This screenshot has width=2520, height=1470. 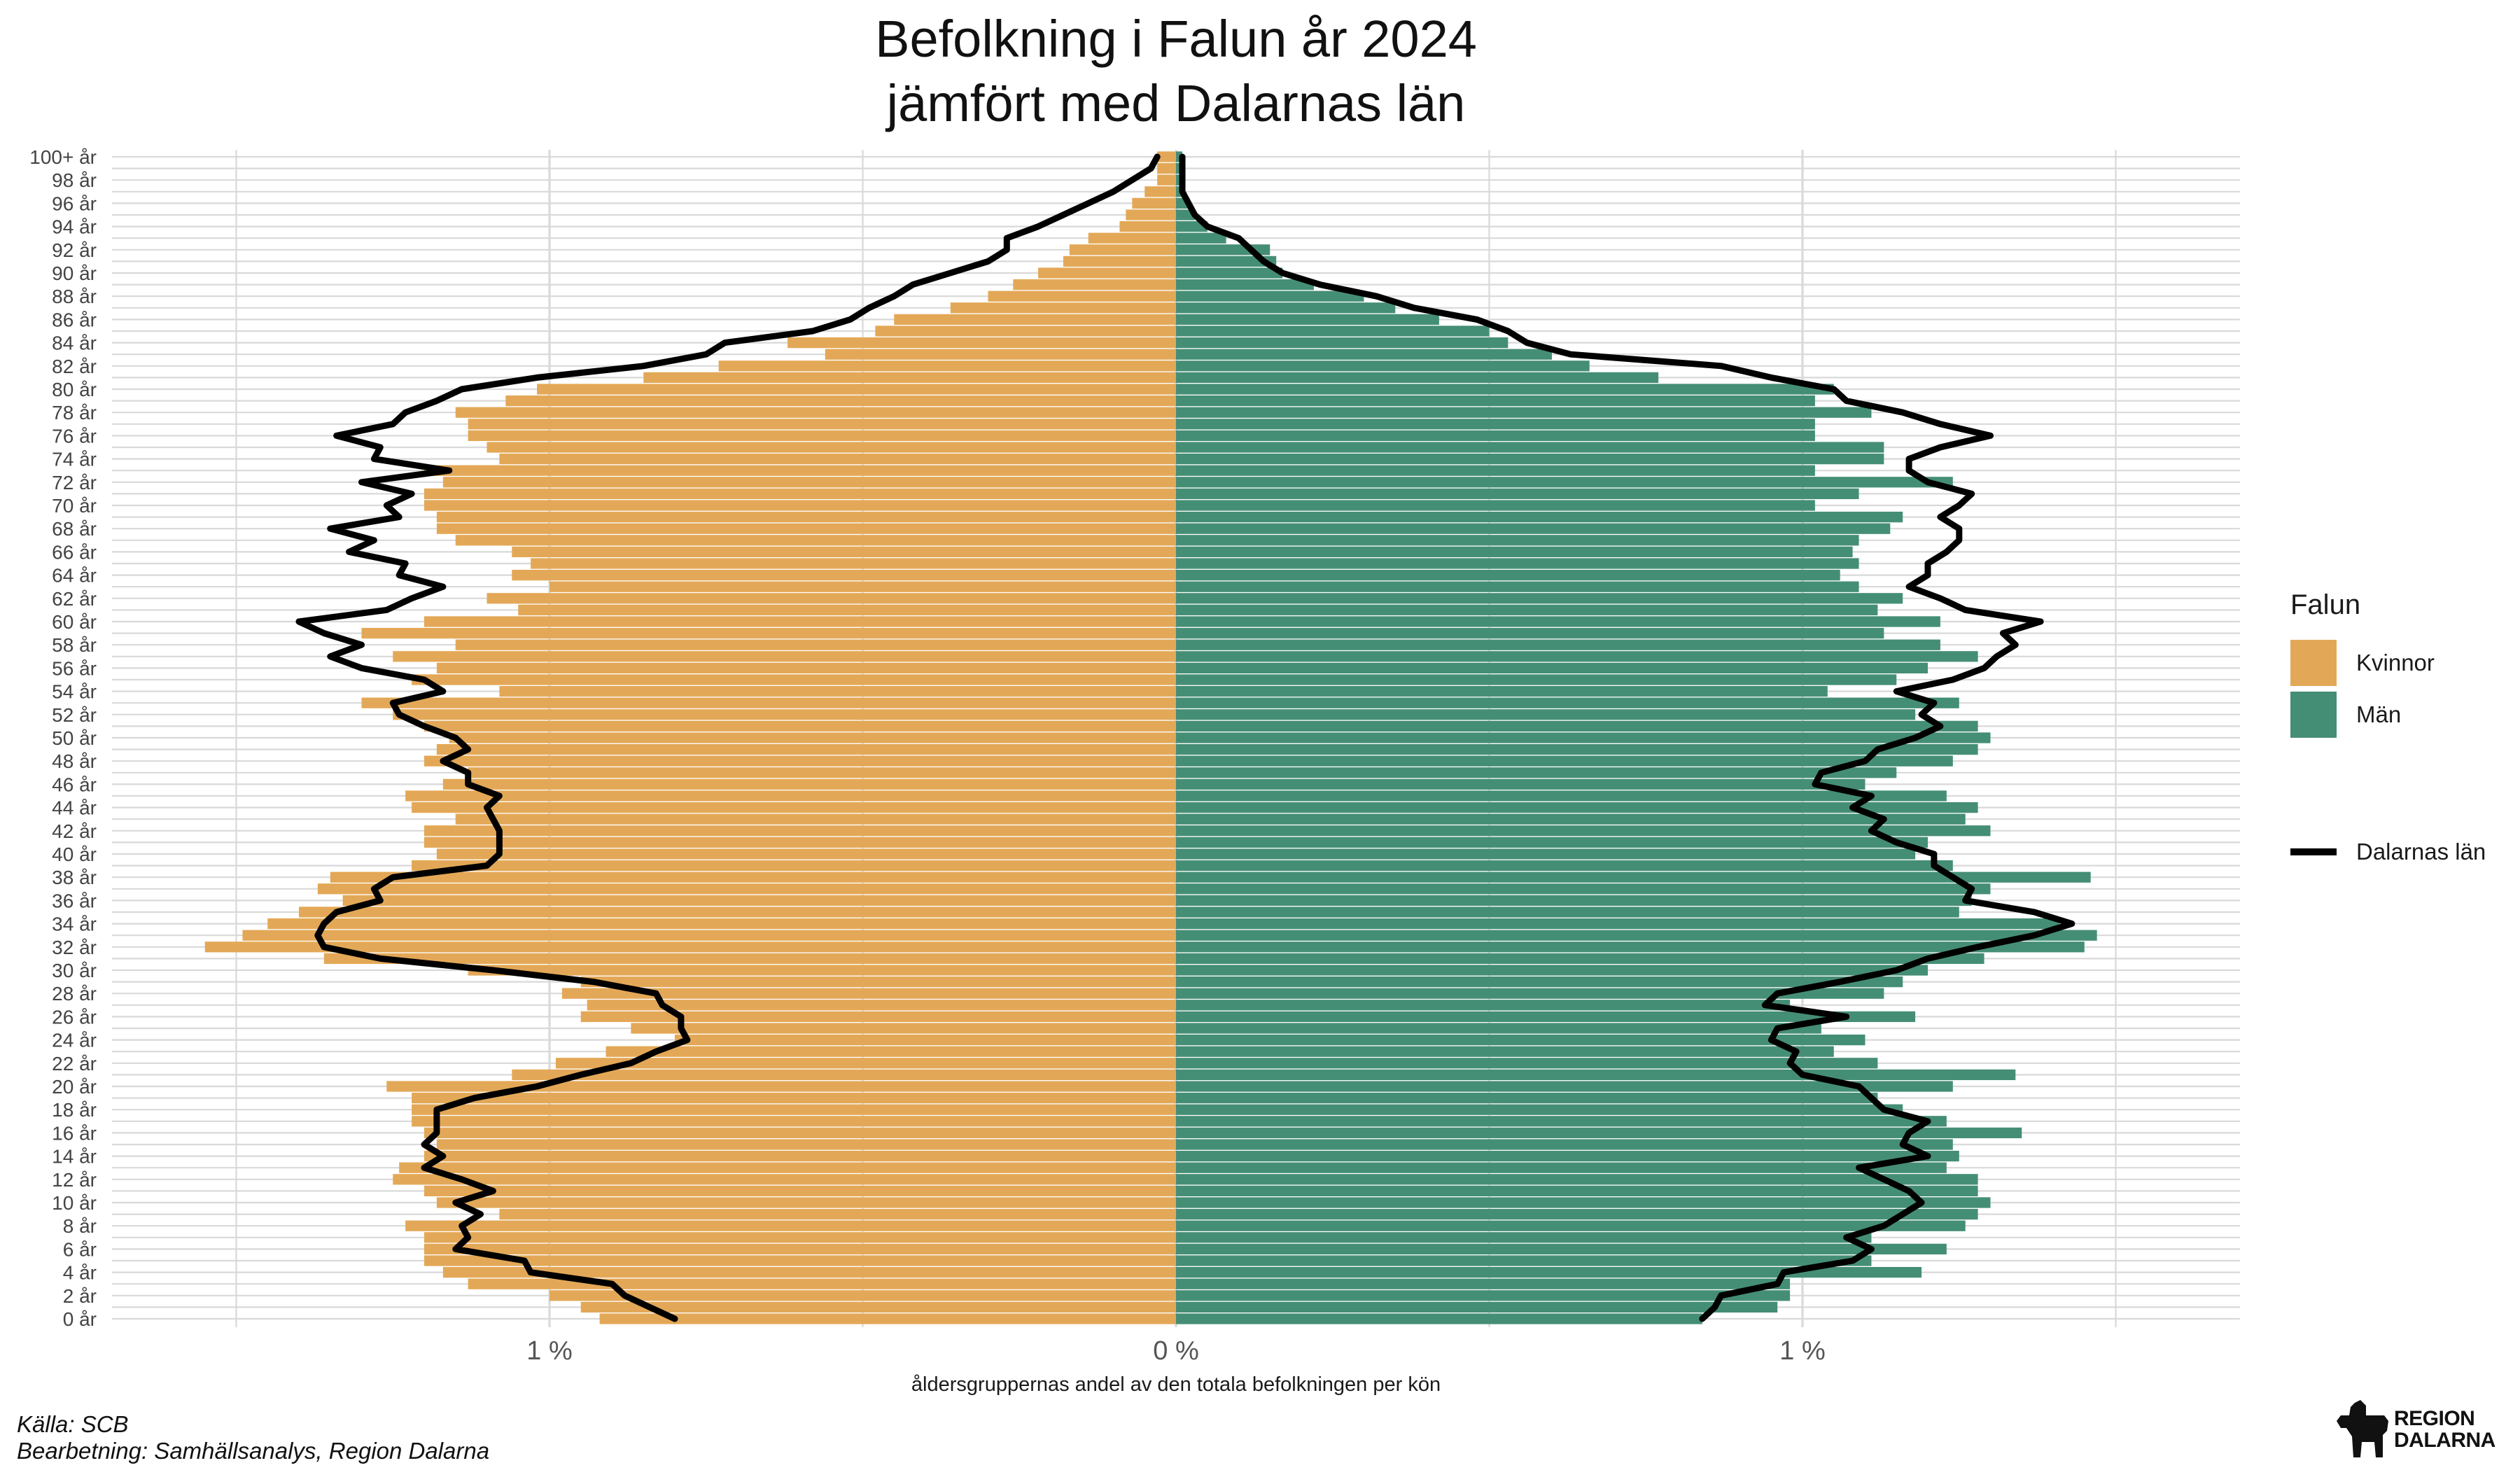 I want to click on age-tick-label: 6 år, so click(x=80, y=1249).